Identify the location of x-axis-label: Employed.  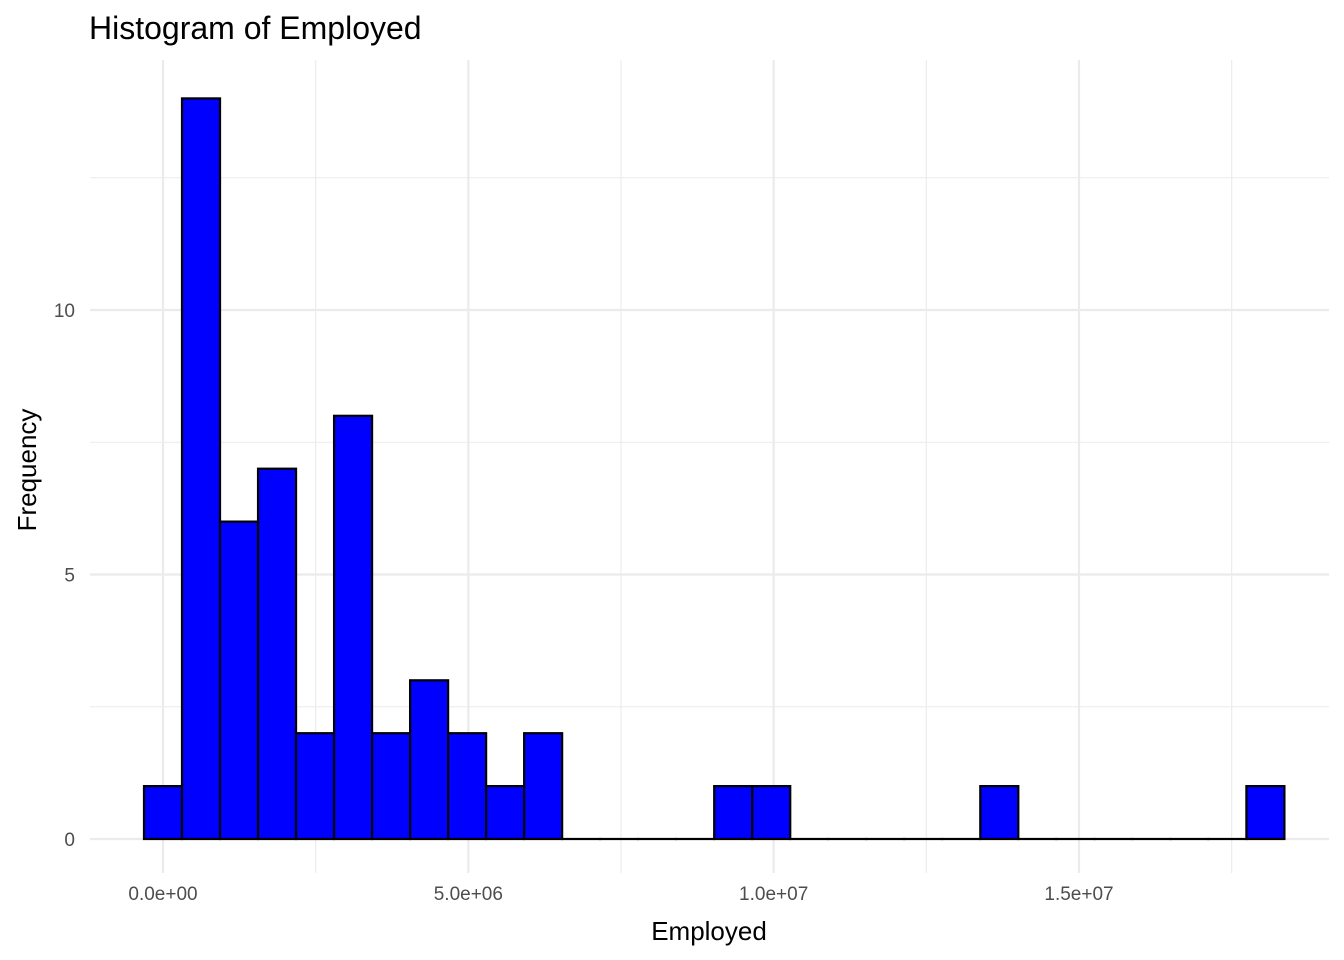
(709, 931).